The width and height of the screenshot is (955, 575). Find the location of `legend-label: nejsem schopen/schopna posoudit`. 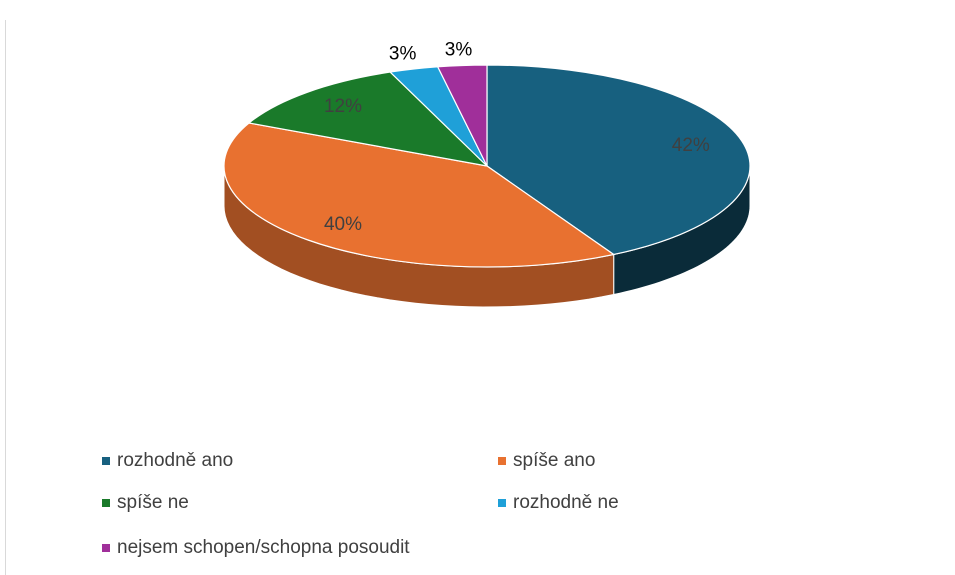

legend-label: nejsem schopen/schopna posoudit is located at coordinates (263, 547).